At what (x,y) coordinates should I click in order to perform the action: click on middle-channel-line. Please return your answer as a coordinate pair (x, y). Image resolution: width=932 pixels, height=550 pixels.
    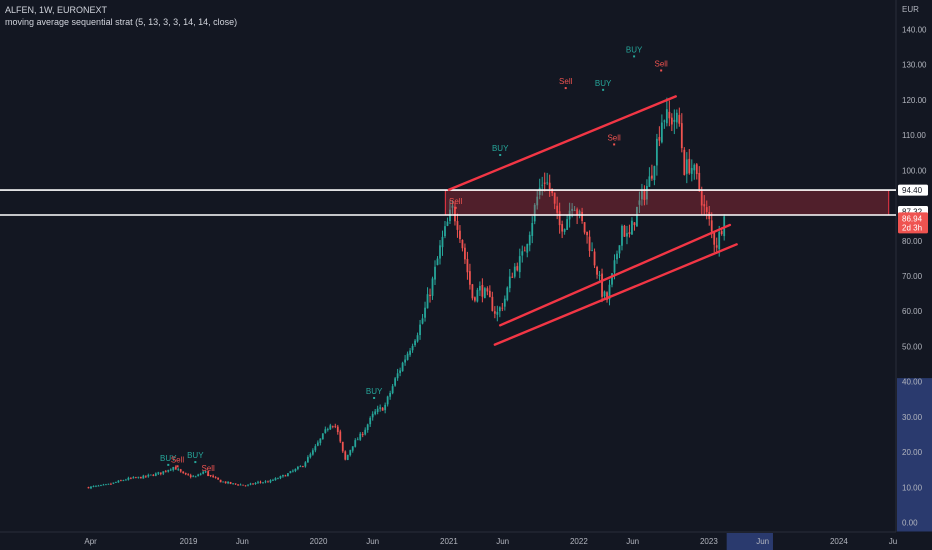
    Looking at the image, I should click on (615, 275).